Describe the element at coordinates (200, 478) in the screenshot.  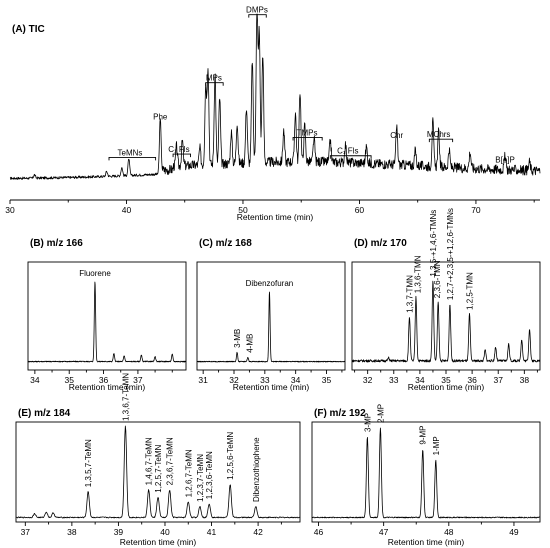
I see `peak-annotation: 1,2,3,7-TeMN` at that location.